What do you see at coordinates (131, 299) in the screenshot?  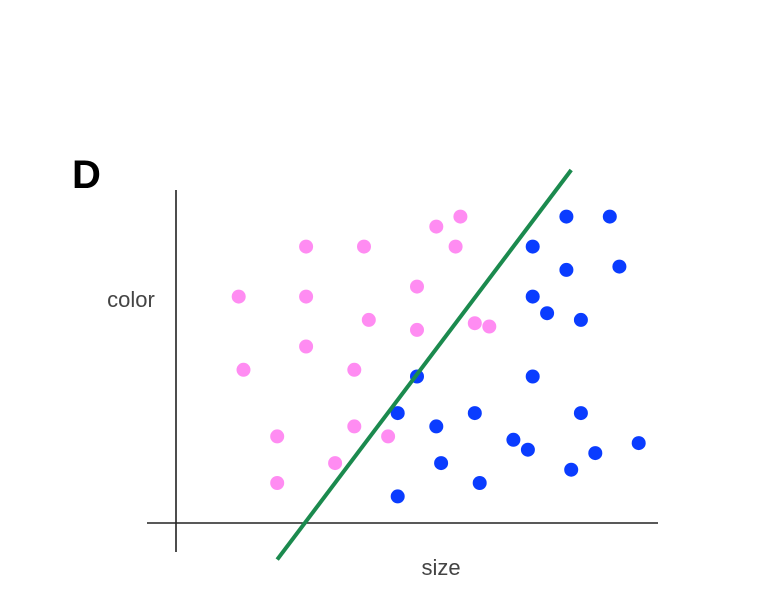 I see `y-axis-label: color` at bounding box center [131, 299].